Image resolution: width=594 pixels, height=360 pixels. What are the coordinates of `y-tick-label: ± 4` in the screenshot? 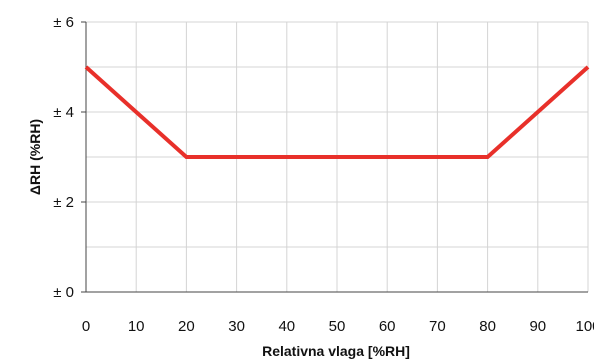 It's located at (63, 112).